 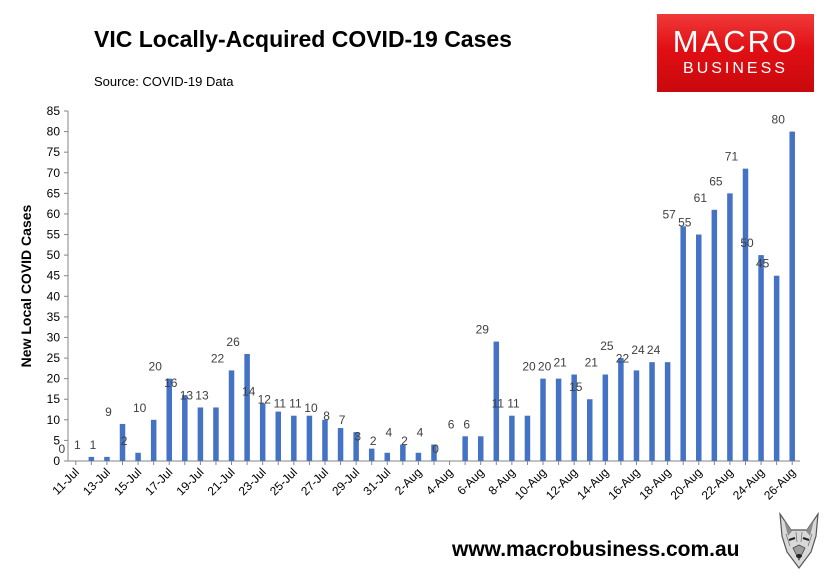 What do you see at coordinates (592, 483) in the screenshot?
I see `x-tick-label: 14-Aug` at bounding box center [592, 483].